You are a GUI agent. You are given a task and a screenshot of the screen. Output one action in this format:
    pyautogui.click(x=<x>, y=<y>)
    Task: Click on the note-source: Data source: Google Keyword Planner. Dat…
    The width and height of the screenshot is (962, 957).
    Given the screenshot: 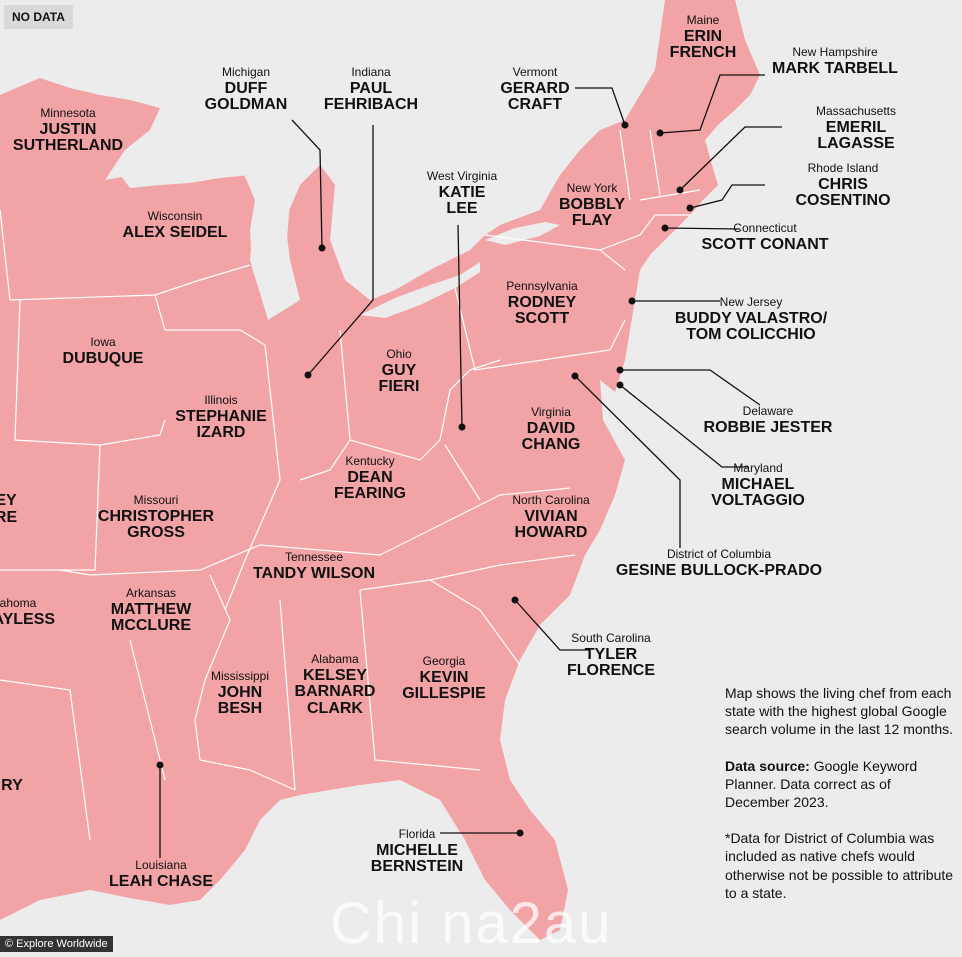 What is the action you would take?
    pyautogui.click(x=841, y=784)
    